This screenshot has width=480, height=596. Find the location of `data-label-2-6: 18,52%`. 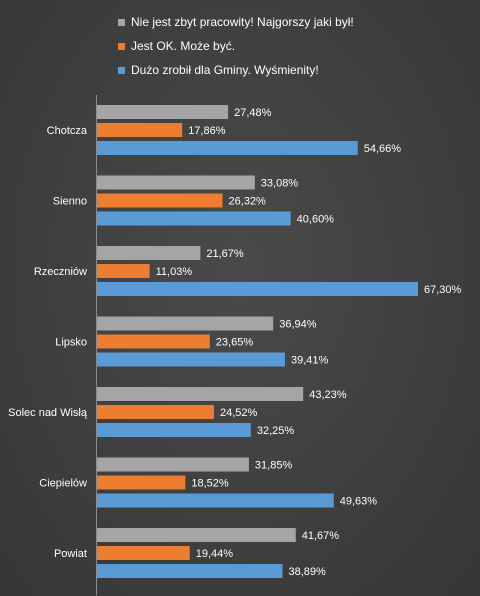

data-label-2-6: 18,52% is located at coordinates (210, 484).